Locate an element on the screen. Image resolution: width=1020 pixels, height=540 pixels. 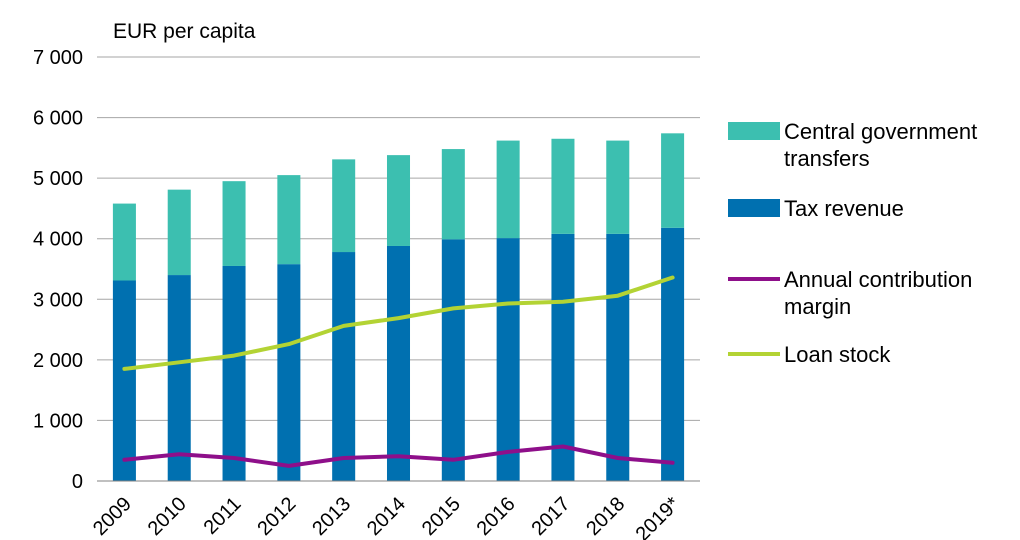
legend-swatch-tax-revenue is located at coordinates (754, 208).